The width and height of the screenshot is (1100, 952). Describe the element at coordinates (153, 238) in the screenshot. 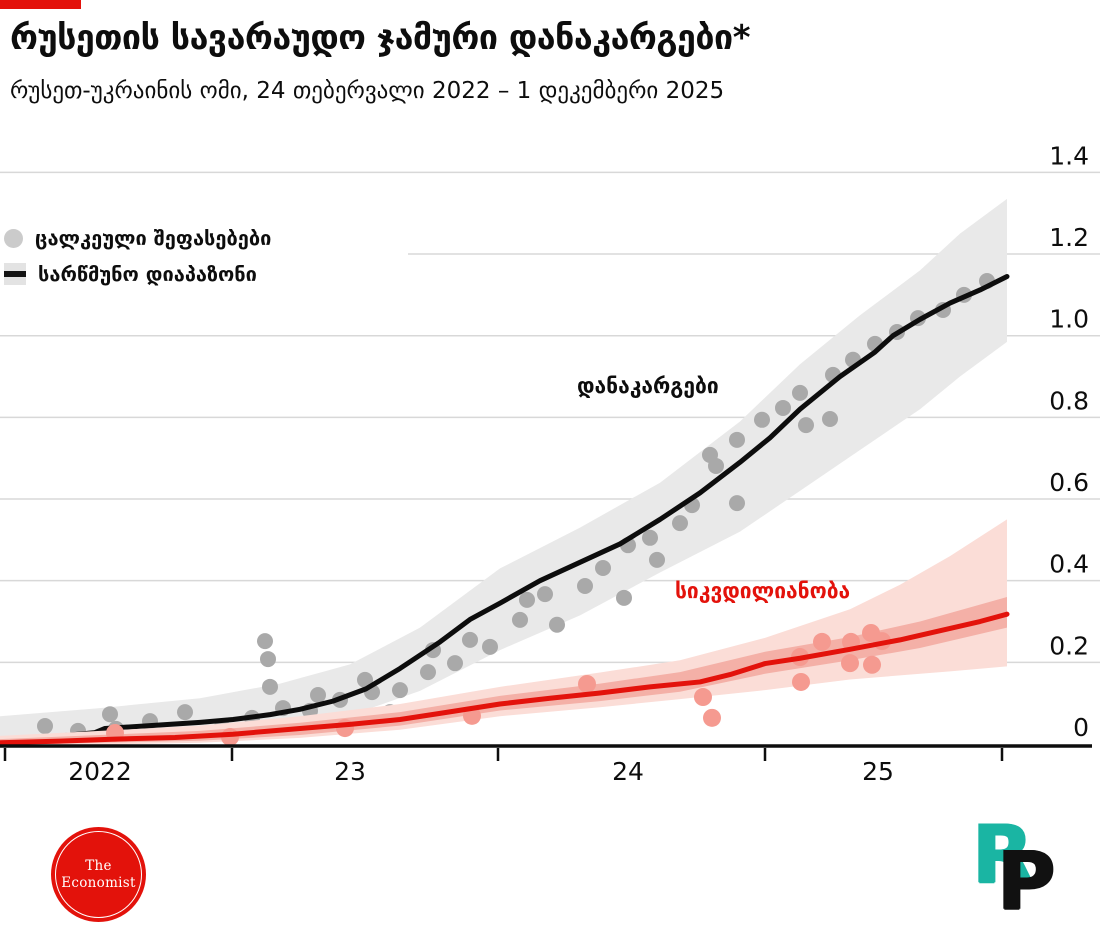

I see `legend-label: ცალკეული შეფასებები` at that location.